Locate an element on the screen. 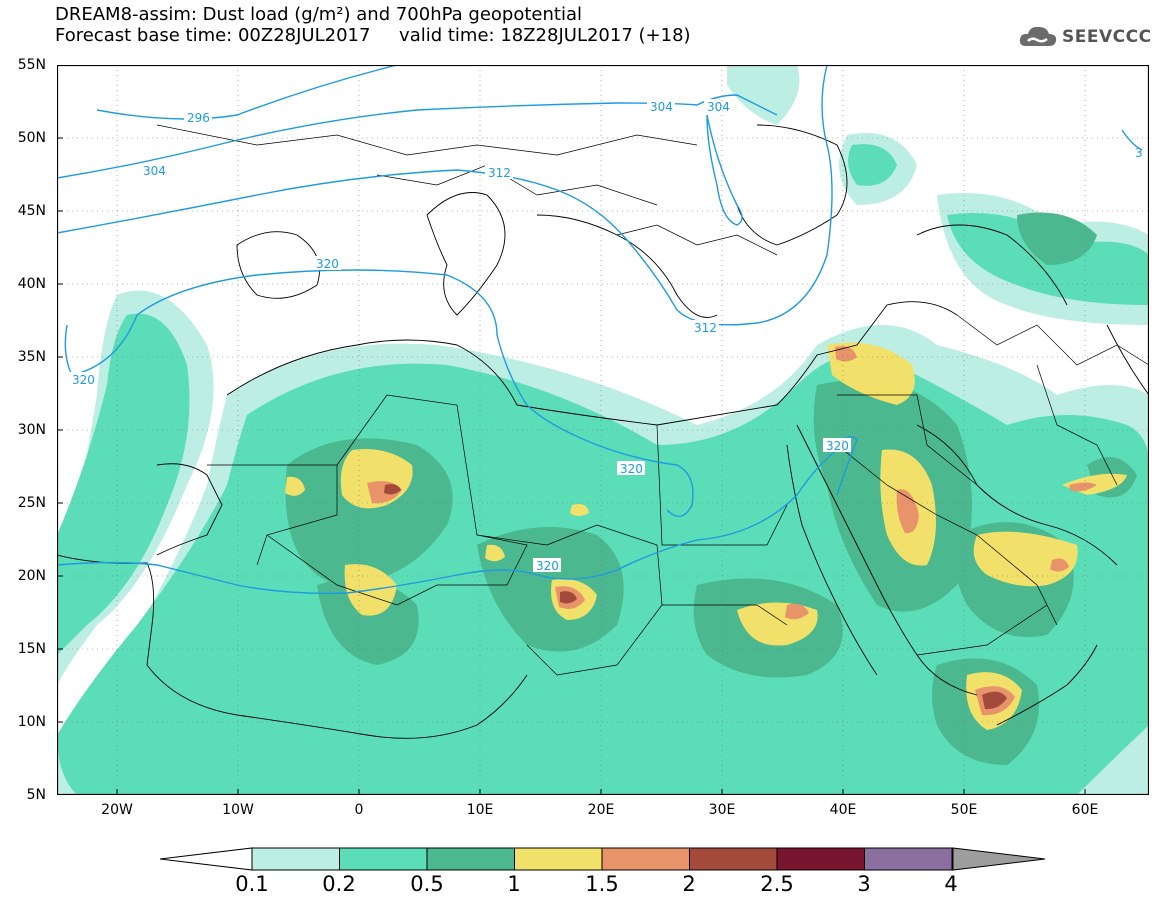 This screenshot has width=1165, height=907. lon-label: 20W is located at coordinates (117, 810).